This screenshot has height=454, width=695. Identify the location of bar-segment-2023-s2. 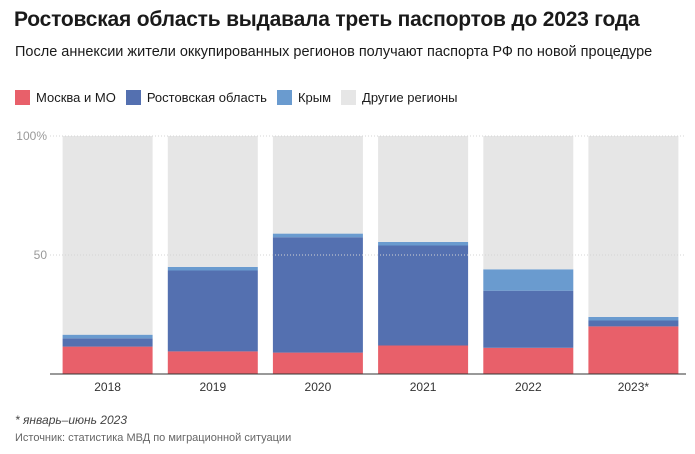
(633, 318).